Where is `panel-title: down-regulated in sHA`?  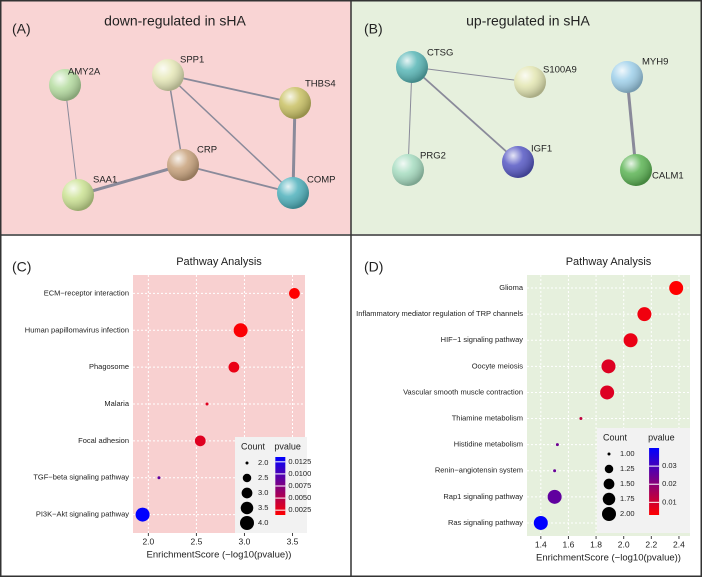 panel-title: down-regulated in sHA is located at coordinates (175, 21).